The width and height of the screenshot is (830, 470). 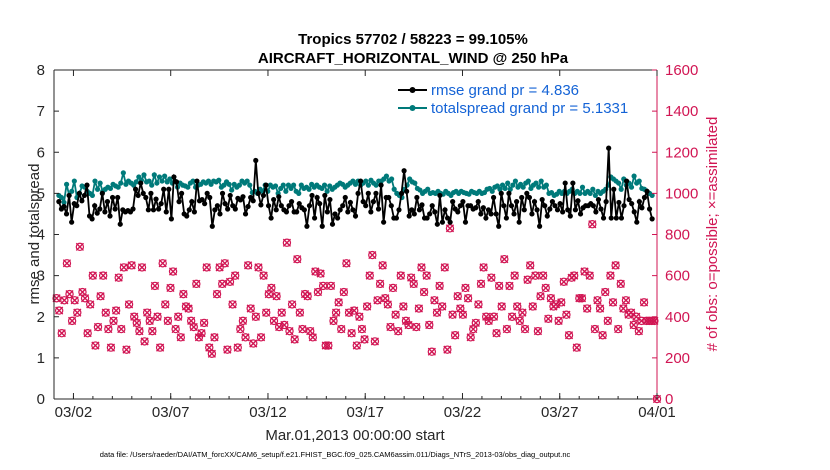 What do you see at coordinates (681, 70) in the screenshot?
I see `right-y-tick-label: 1600` at bounding box center [681, 70].